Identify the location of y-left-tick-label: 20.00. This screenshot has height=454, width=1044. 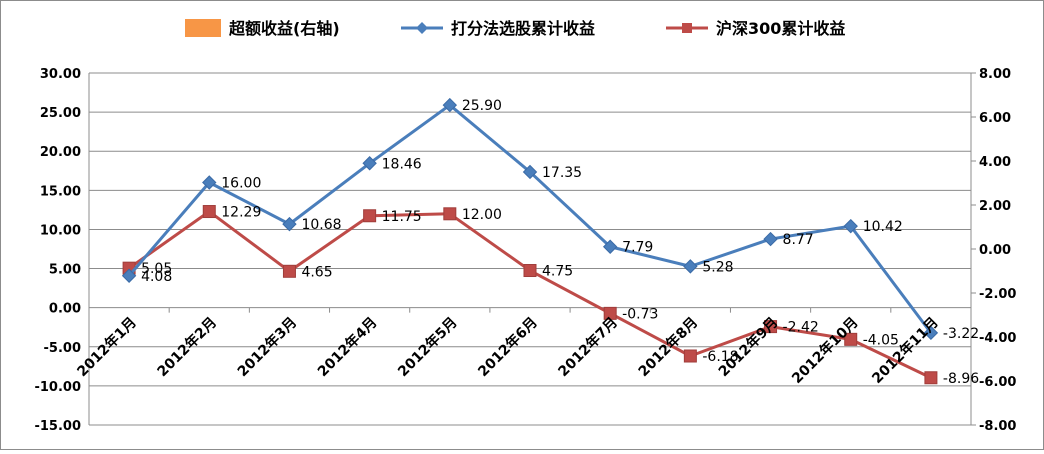
(60, 152).